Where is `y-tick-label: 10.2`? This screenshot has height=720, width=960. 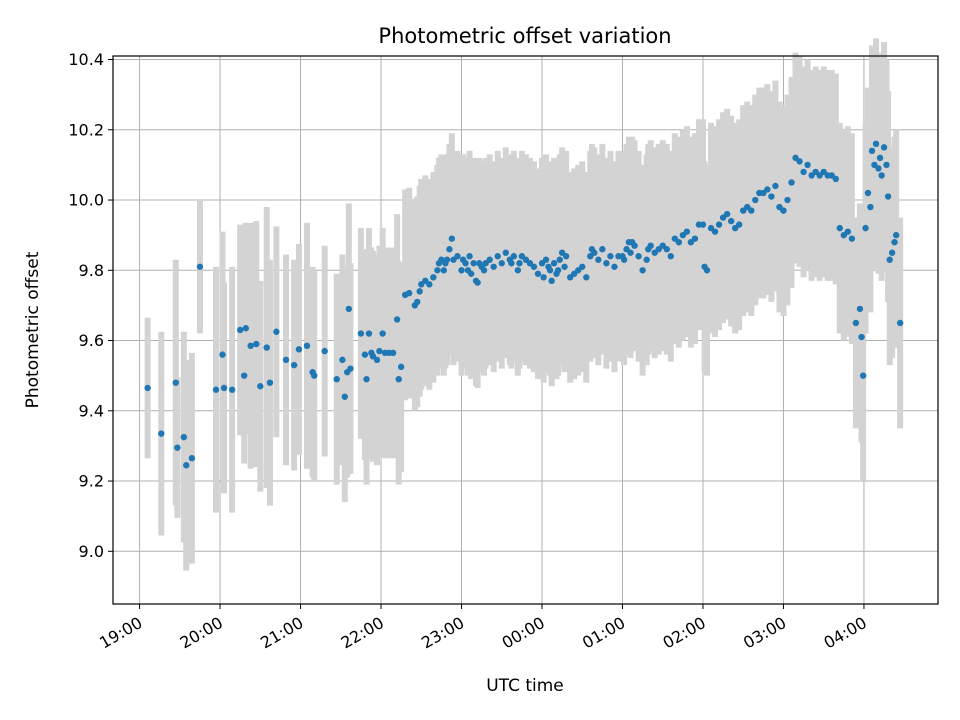
y-tick-label: 10.2 is located at coordinates (86, 129).